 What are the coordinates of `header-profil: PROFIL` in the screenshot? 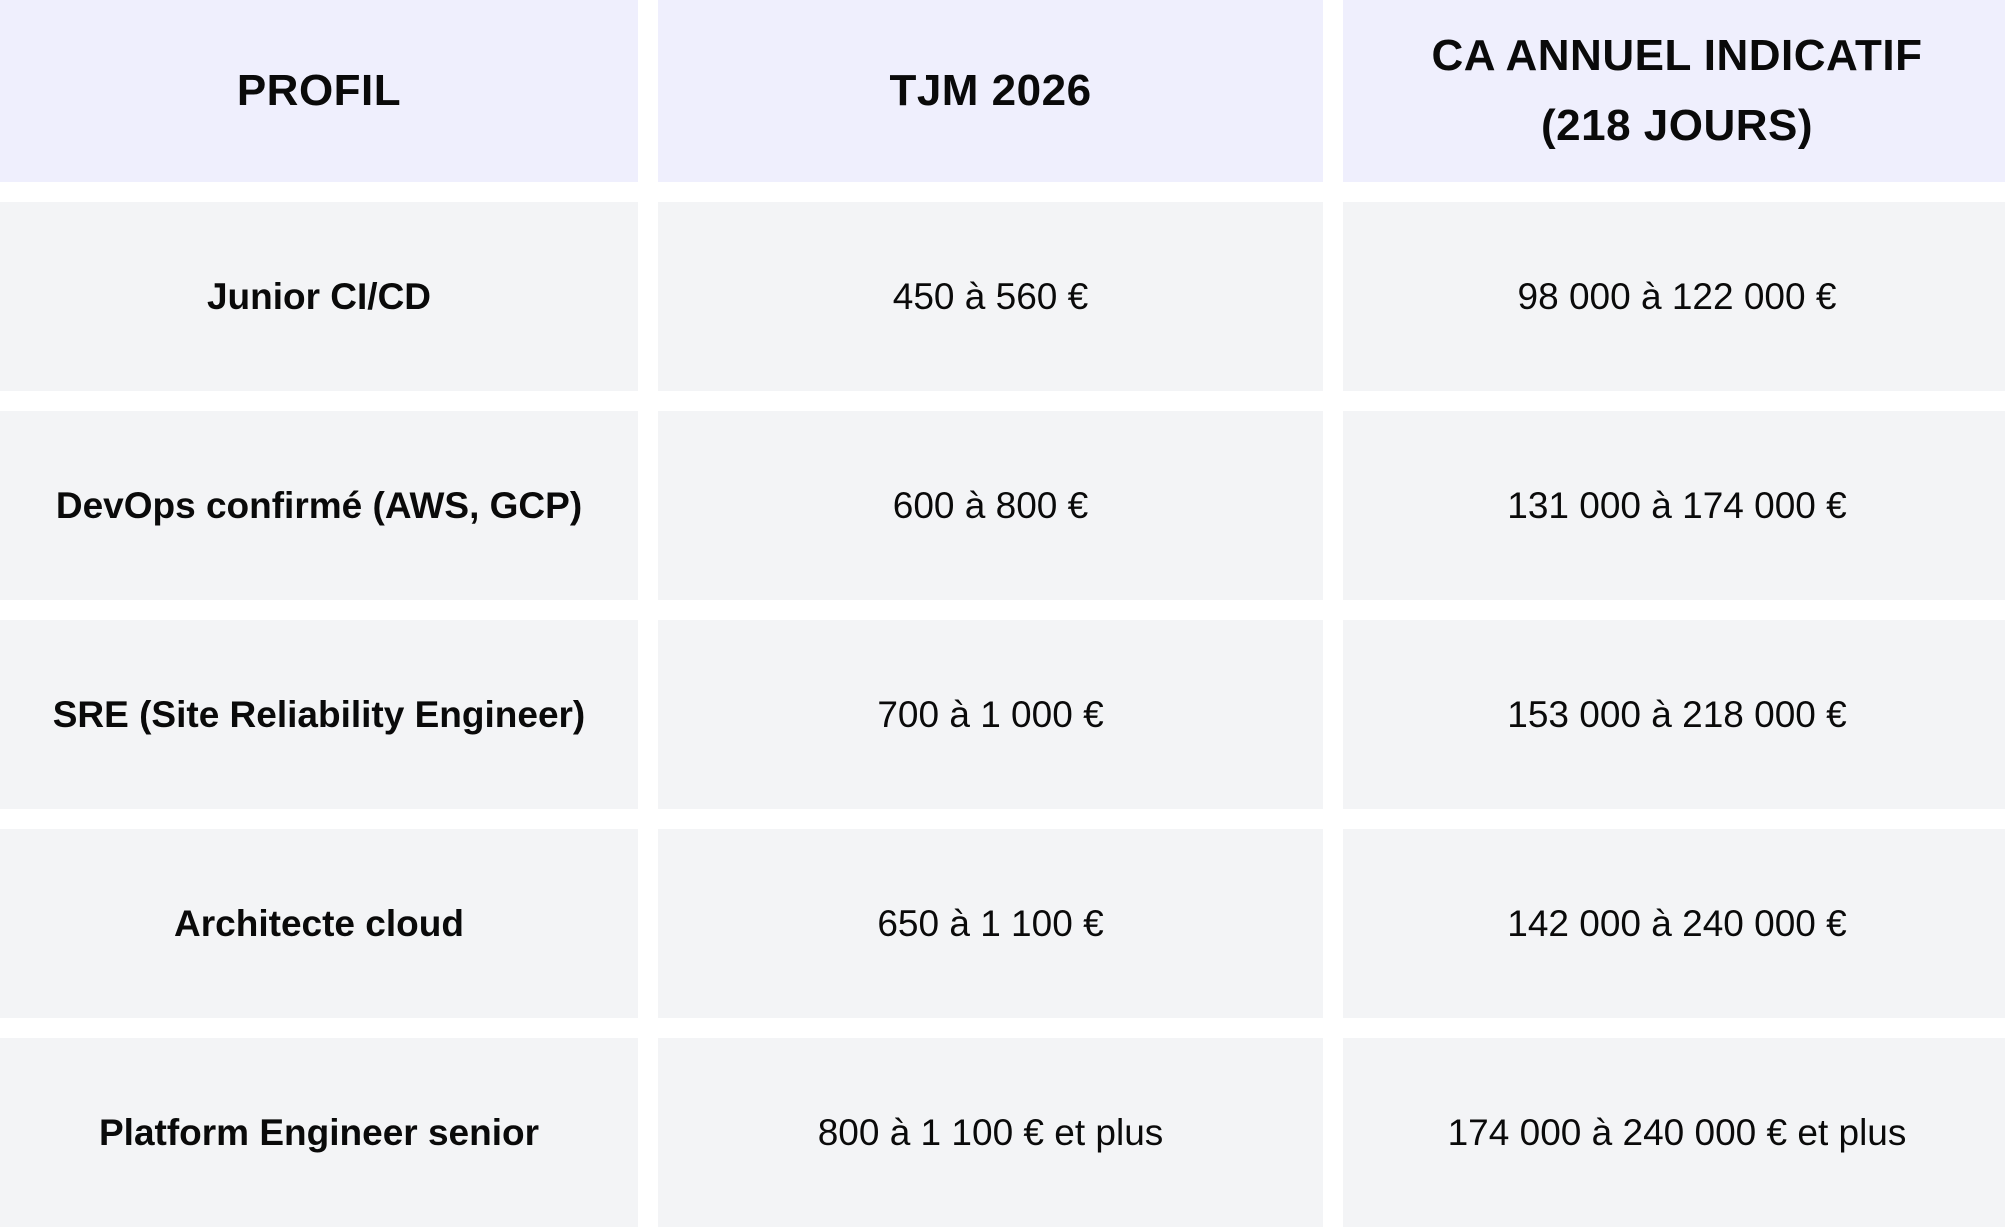 It's located at (319, 91).